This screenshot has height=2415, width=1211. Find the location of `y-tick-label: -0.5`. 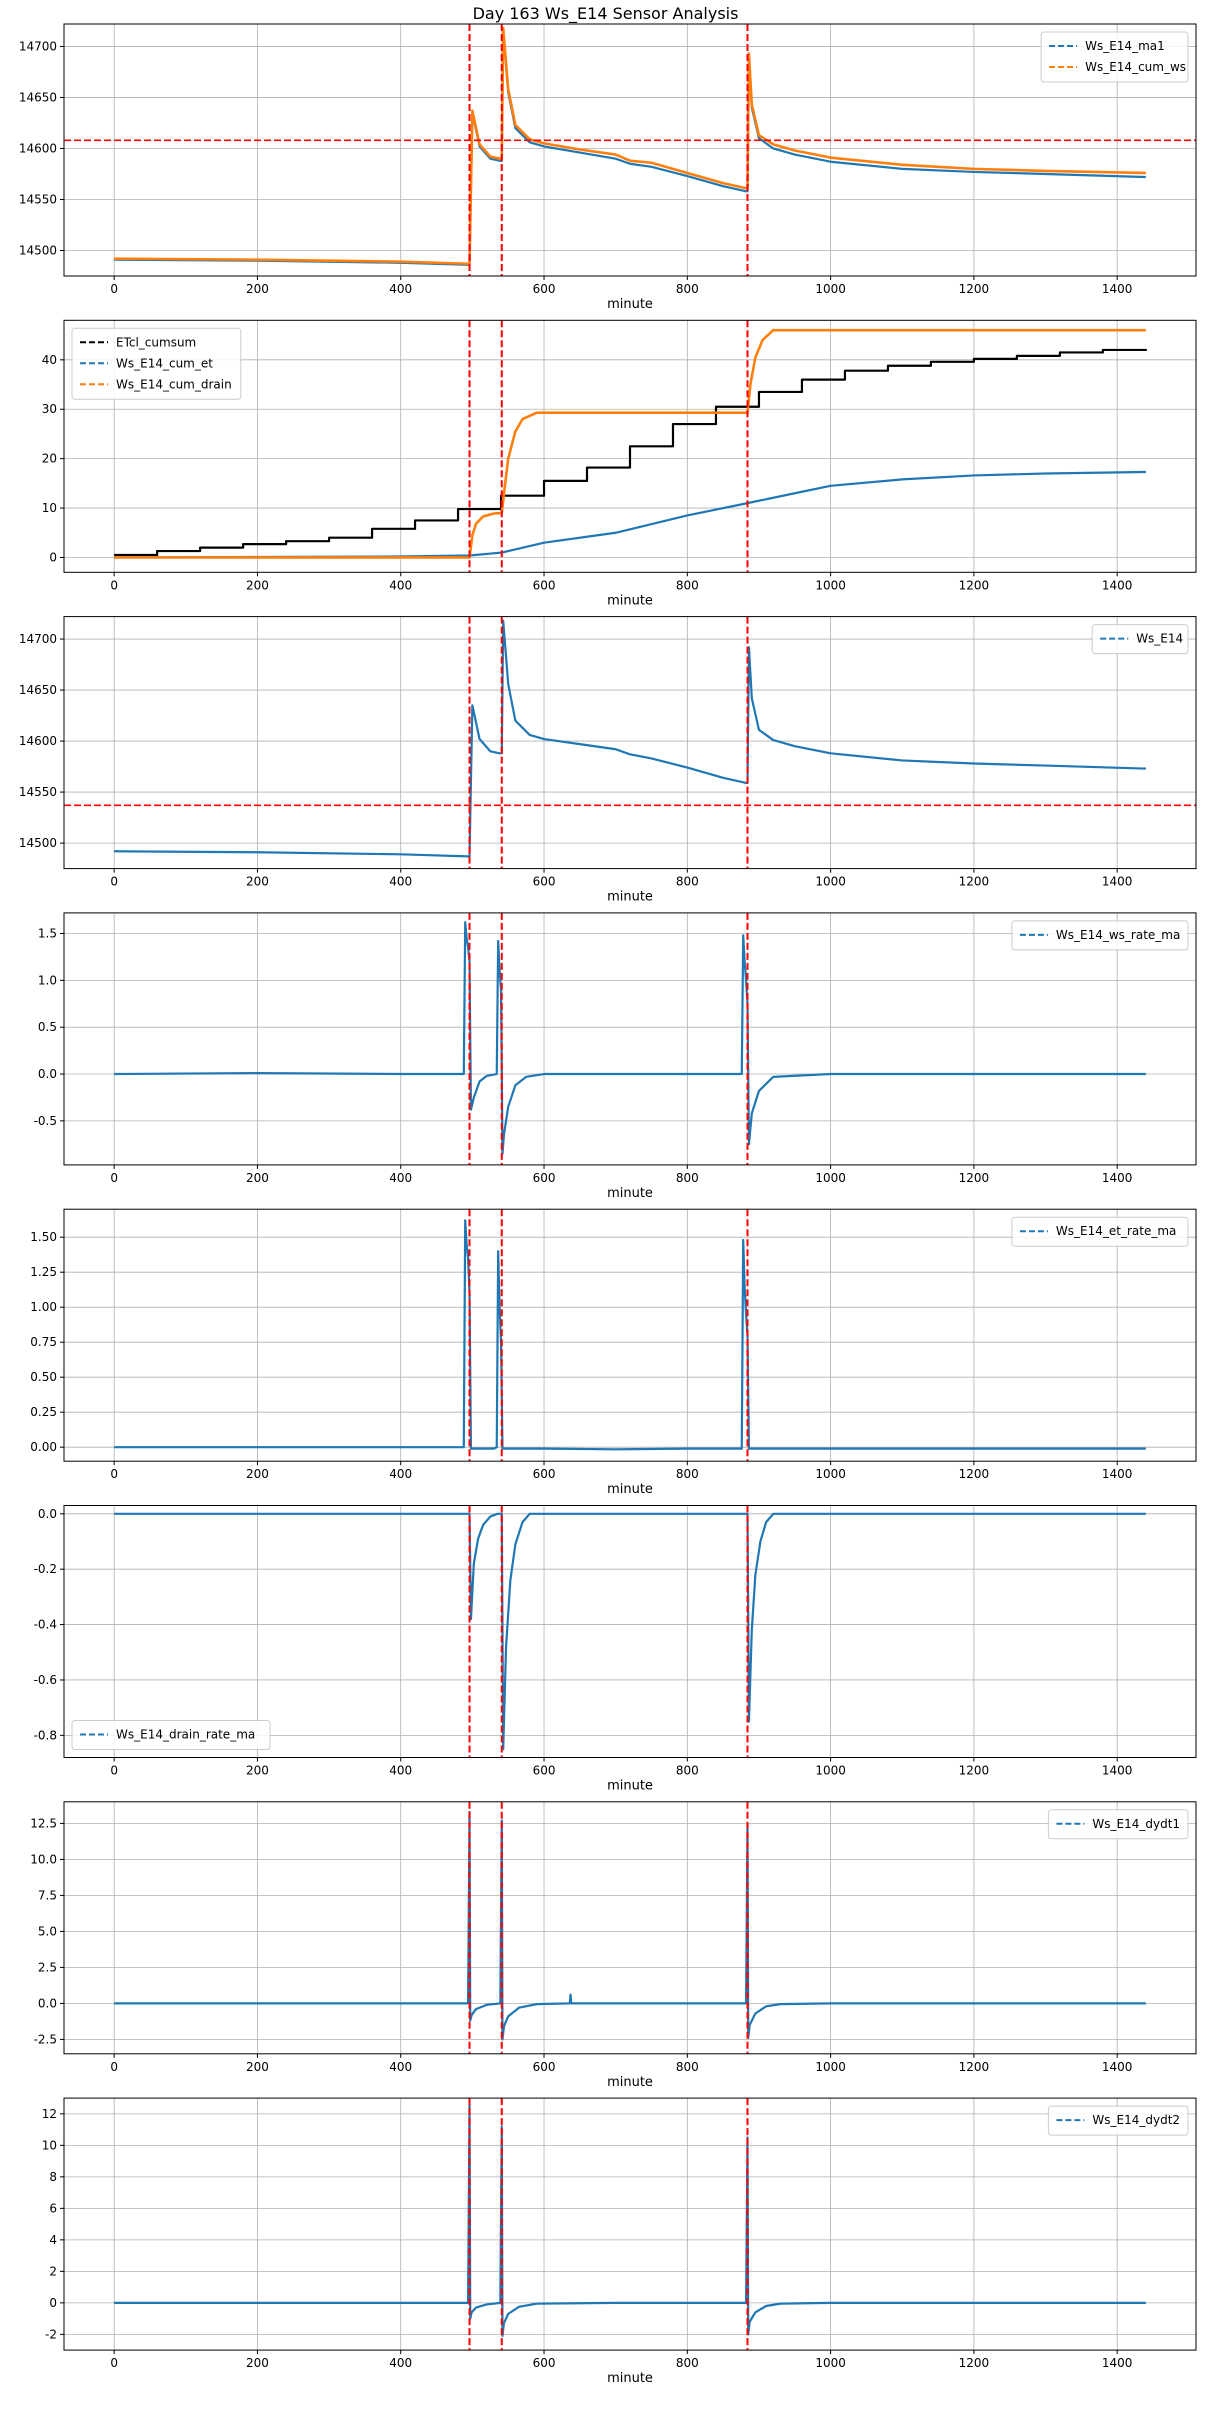

y-tick-label: -0.5 is located at coordinates (45, 1121).